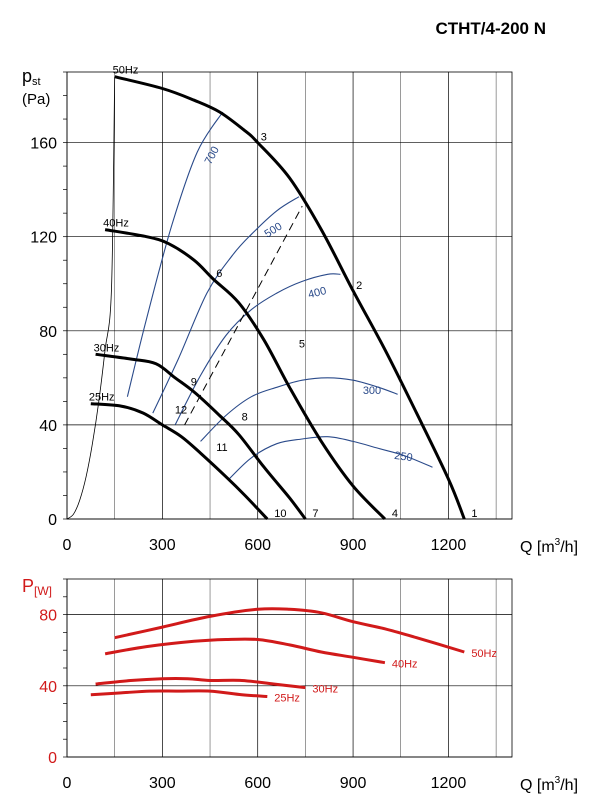  What do you see at coordinates (315, 514) in the screenshot?
I see `point-label: 7` at bounding box center [315, 514].